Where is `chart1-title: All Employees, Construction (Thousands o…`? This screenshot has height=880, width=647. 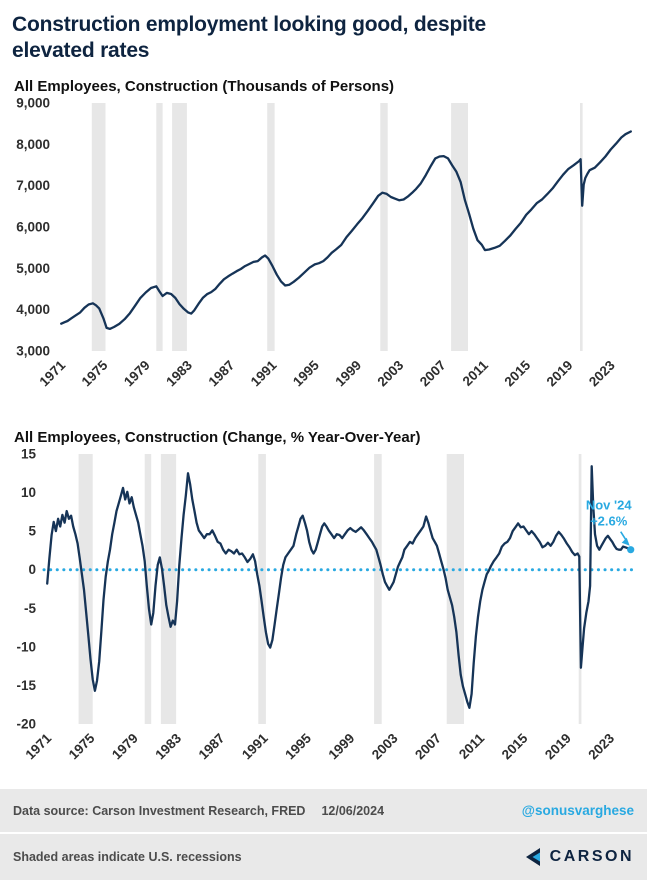 chart1-title: All Employees, Construction (Thousands o… is located at coordinates (204, 87).